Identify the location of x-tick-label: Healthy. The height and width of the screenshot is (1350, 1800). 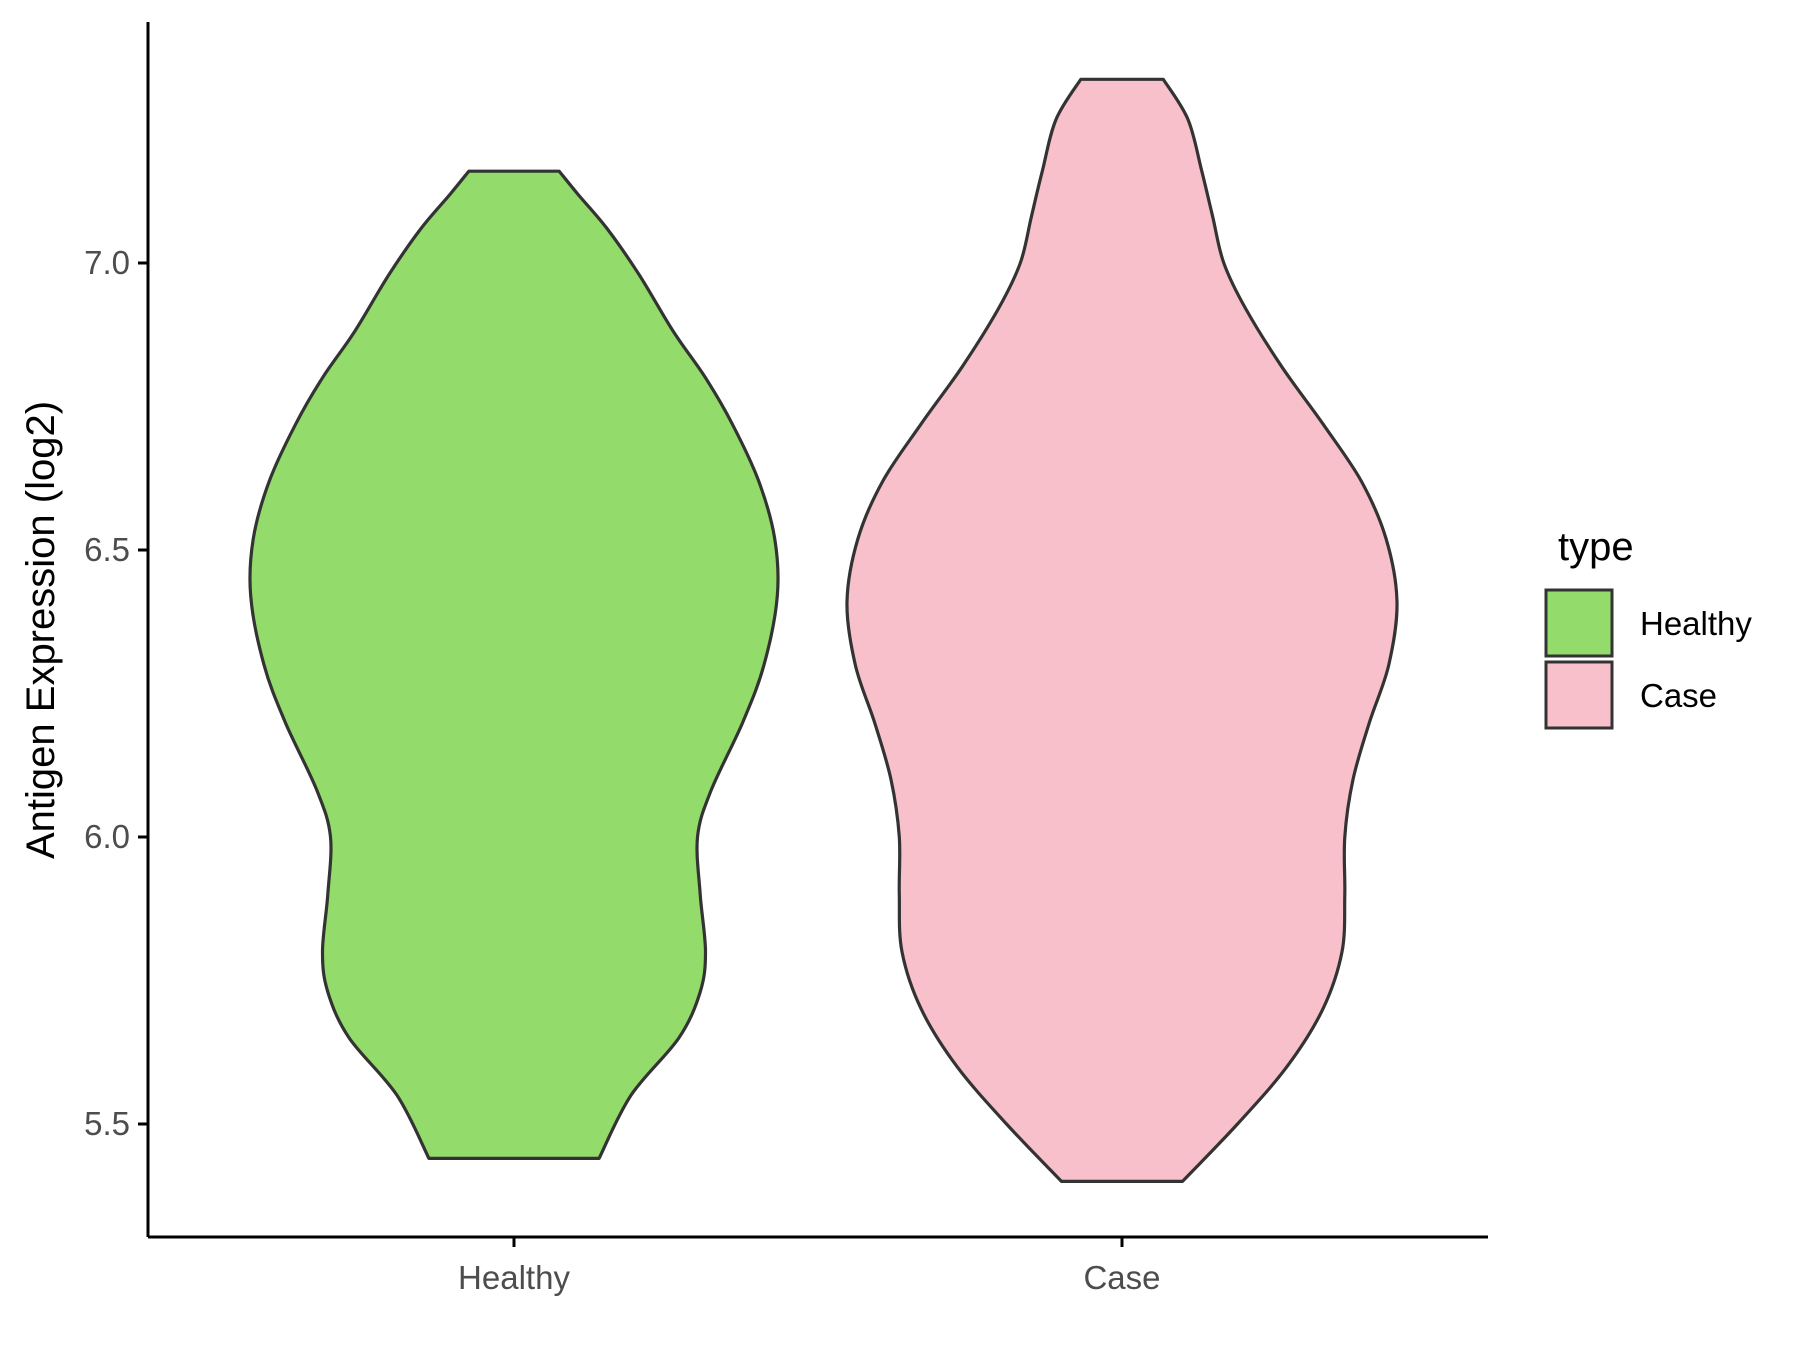
(514, 1277).